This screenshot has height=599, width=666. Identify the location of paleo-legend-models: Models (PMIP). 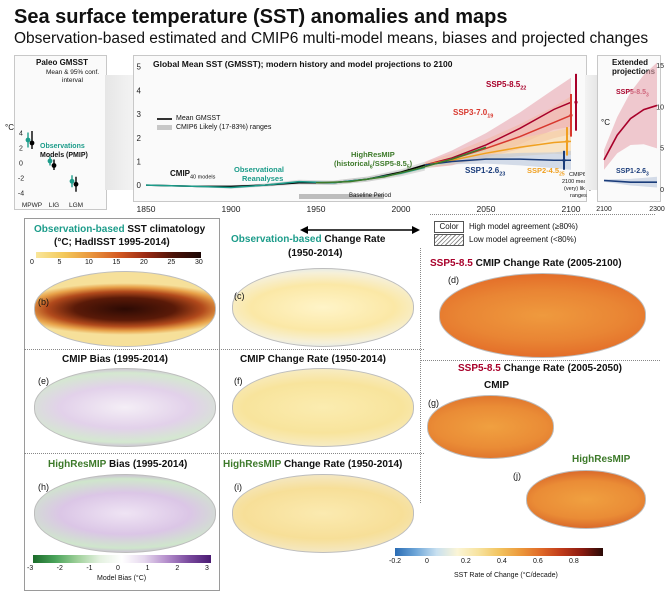
(64, 155).